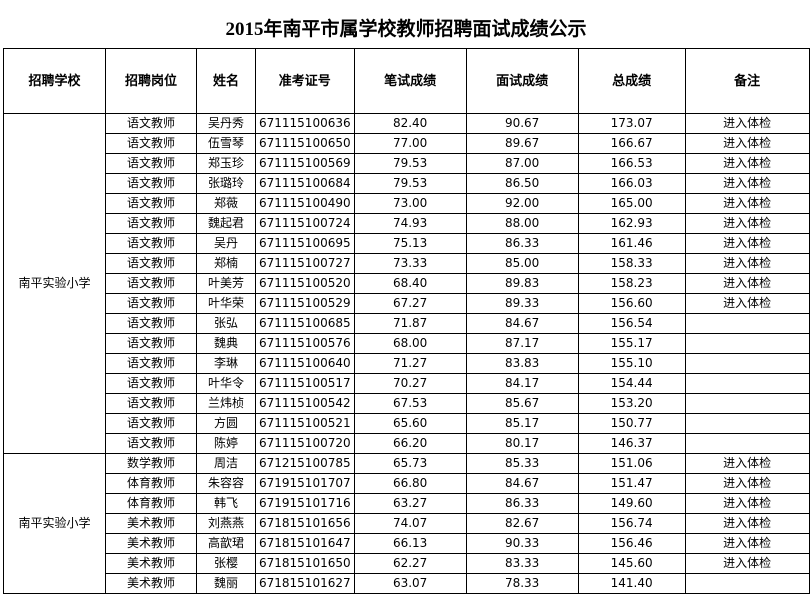 This screenshot has height=613, width=812. I want to click on interview-score: 86.33, so click(522, 243).